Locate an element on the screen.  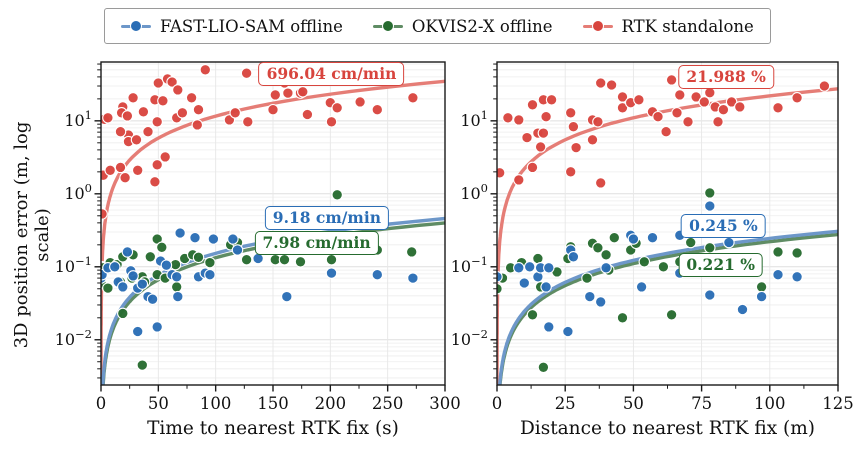
fit-line is located at coordinates (668, 307).